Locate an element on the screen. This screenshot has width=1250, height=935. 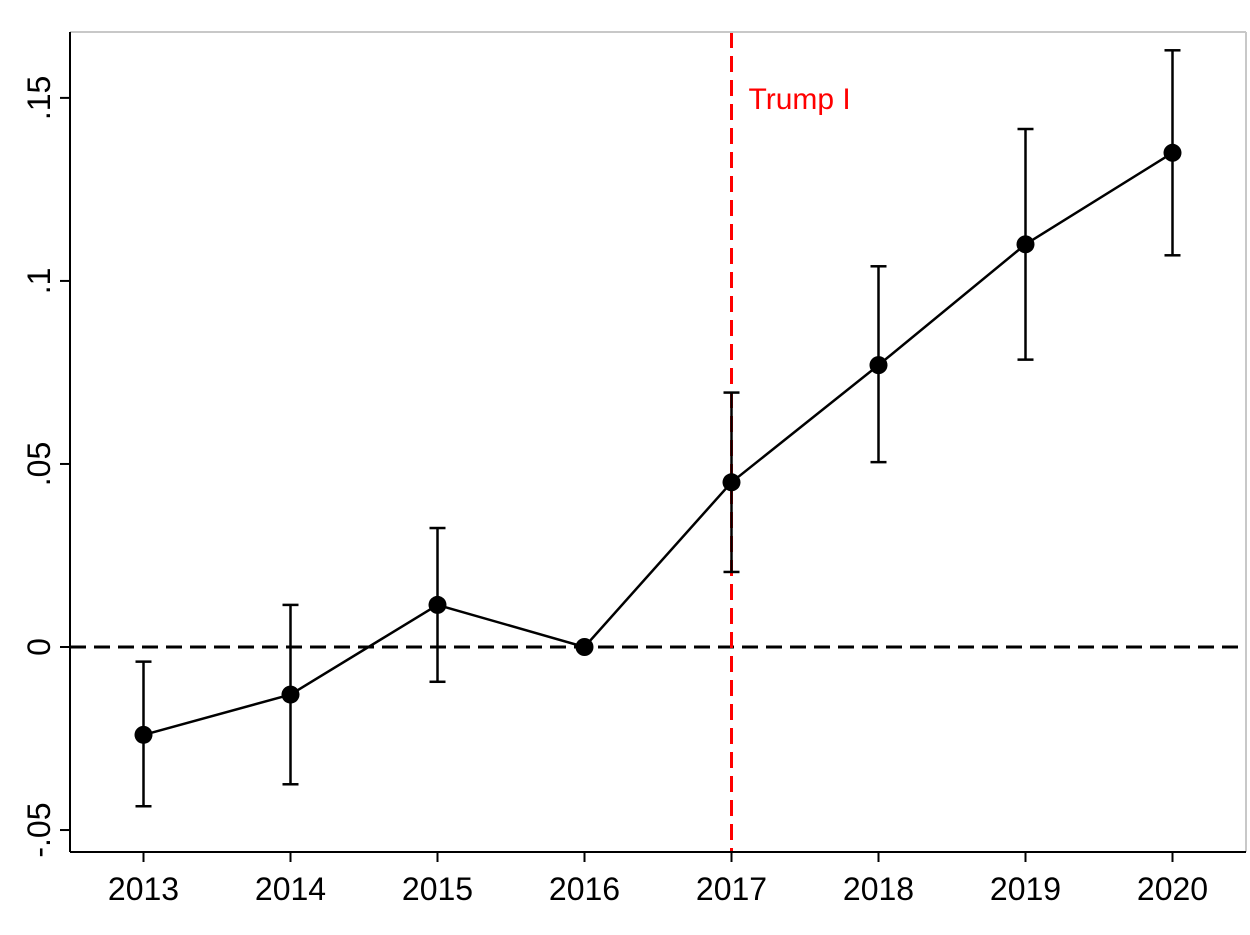
x-tick-label: 2015 is located at coordinates (437, 889).